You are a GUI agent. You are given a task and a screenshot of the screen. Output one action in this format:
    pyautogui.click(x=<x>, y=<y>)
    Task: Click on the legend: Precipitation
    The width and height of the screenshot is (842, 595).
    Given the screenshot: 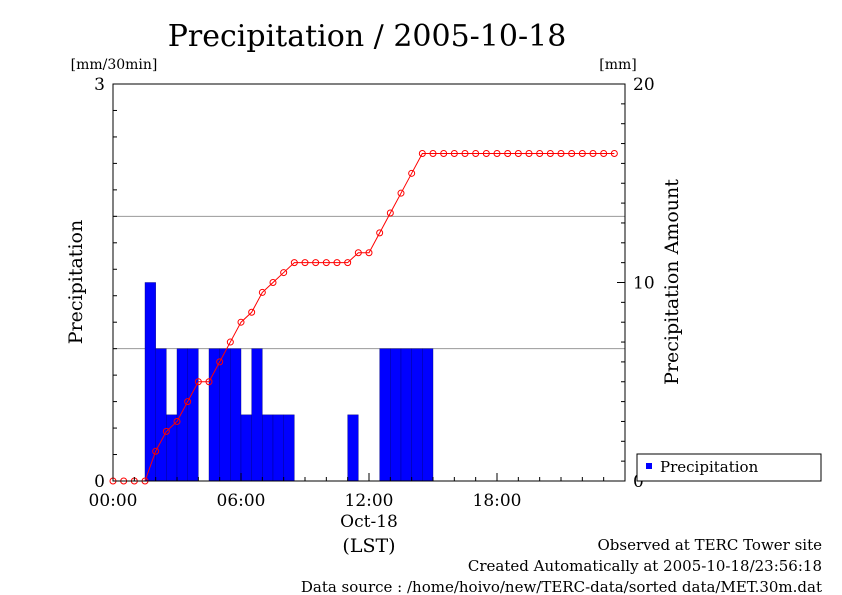 What is the action you would take?
    pyautogui.click(x=729, y=467)
    